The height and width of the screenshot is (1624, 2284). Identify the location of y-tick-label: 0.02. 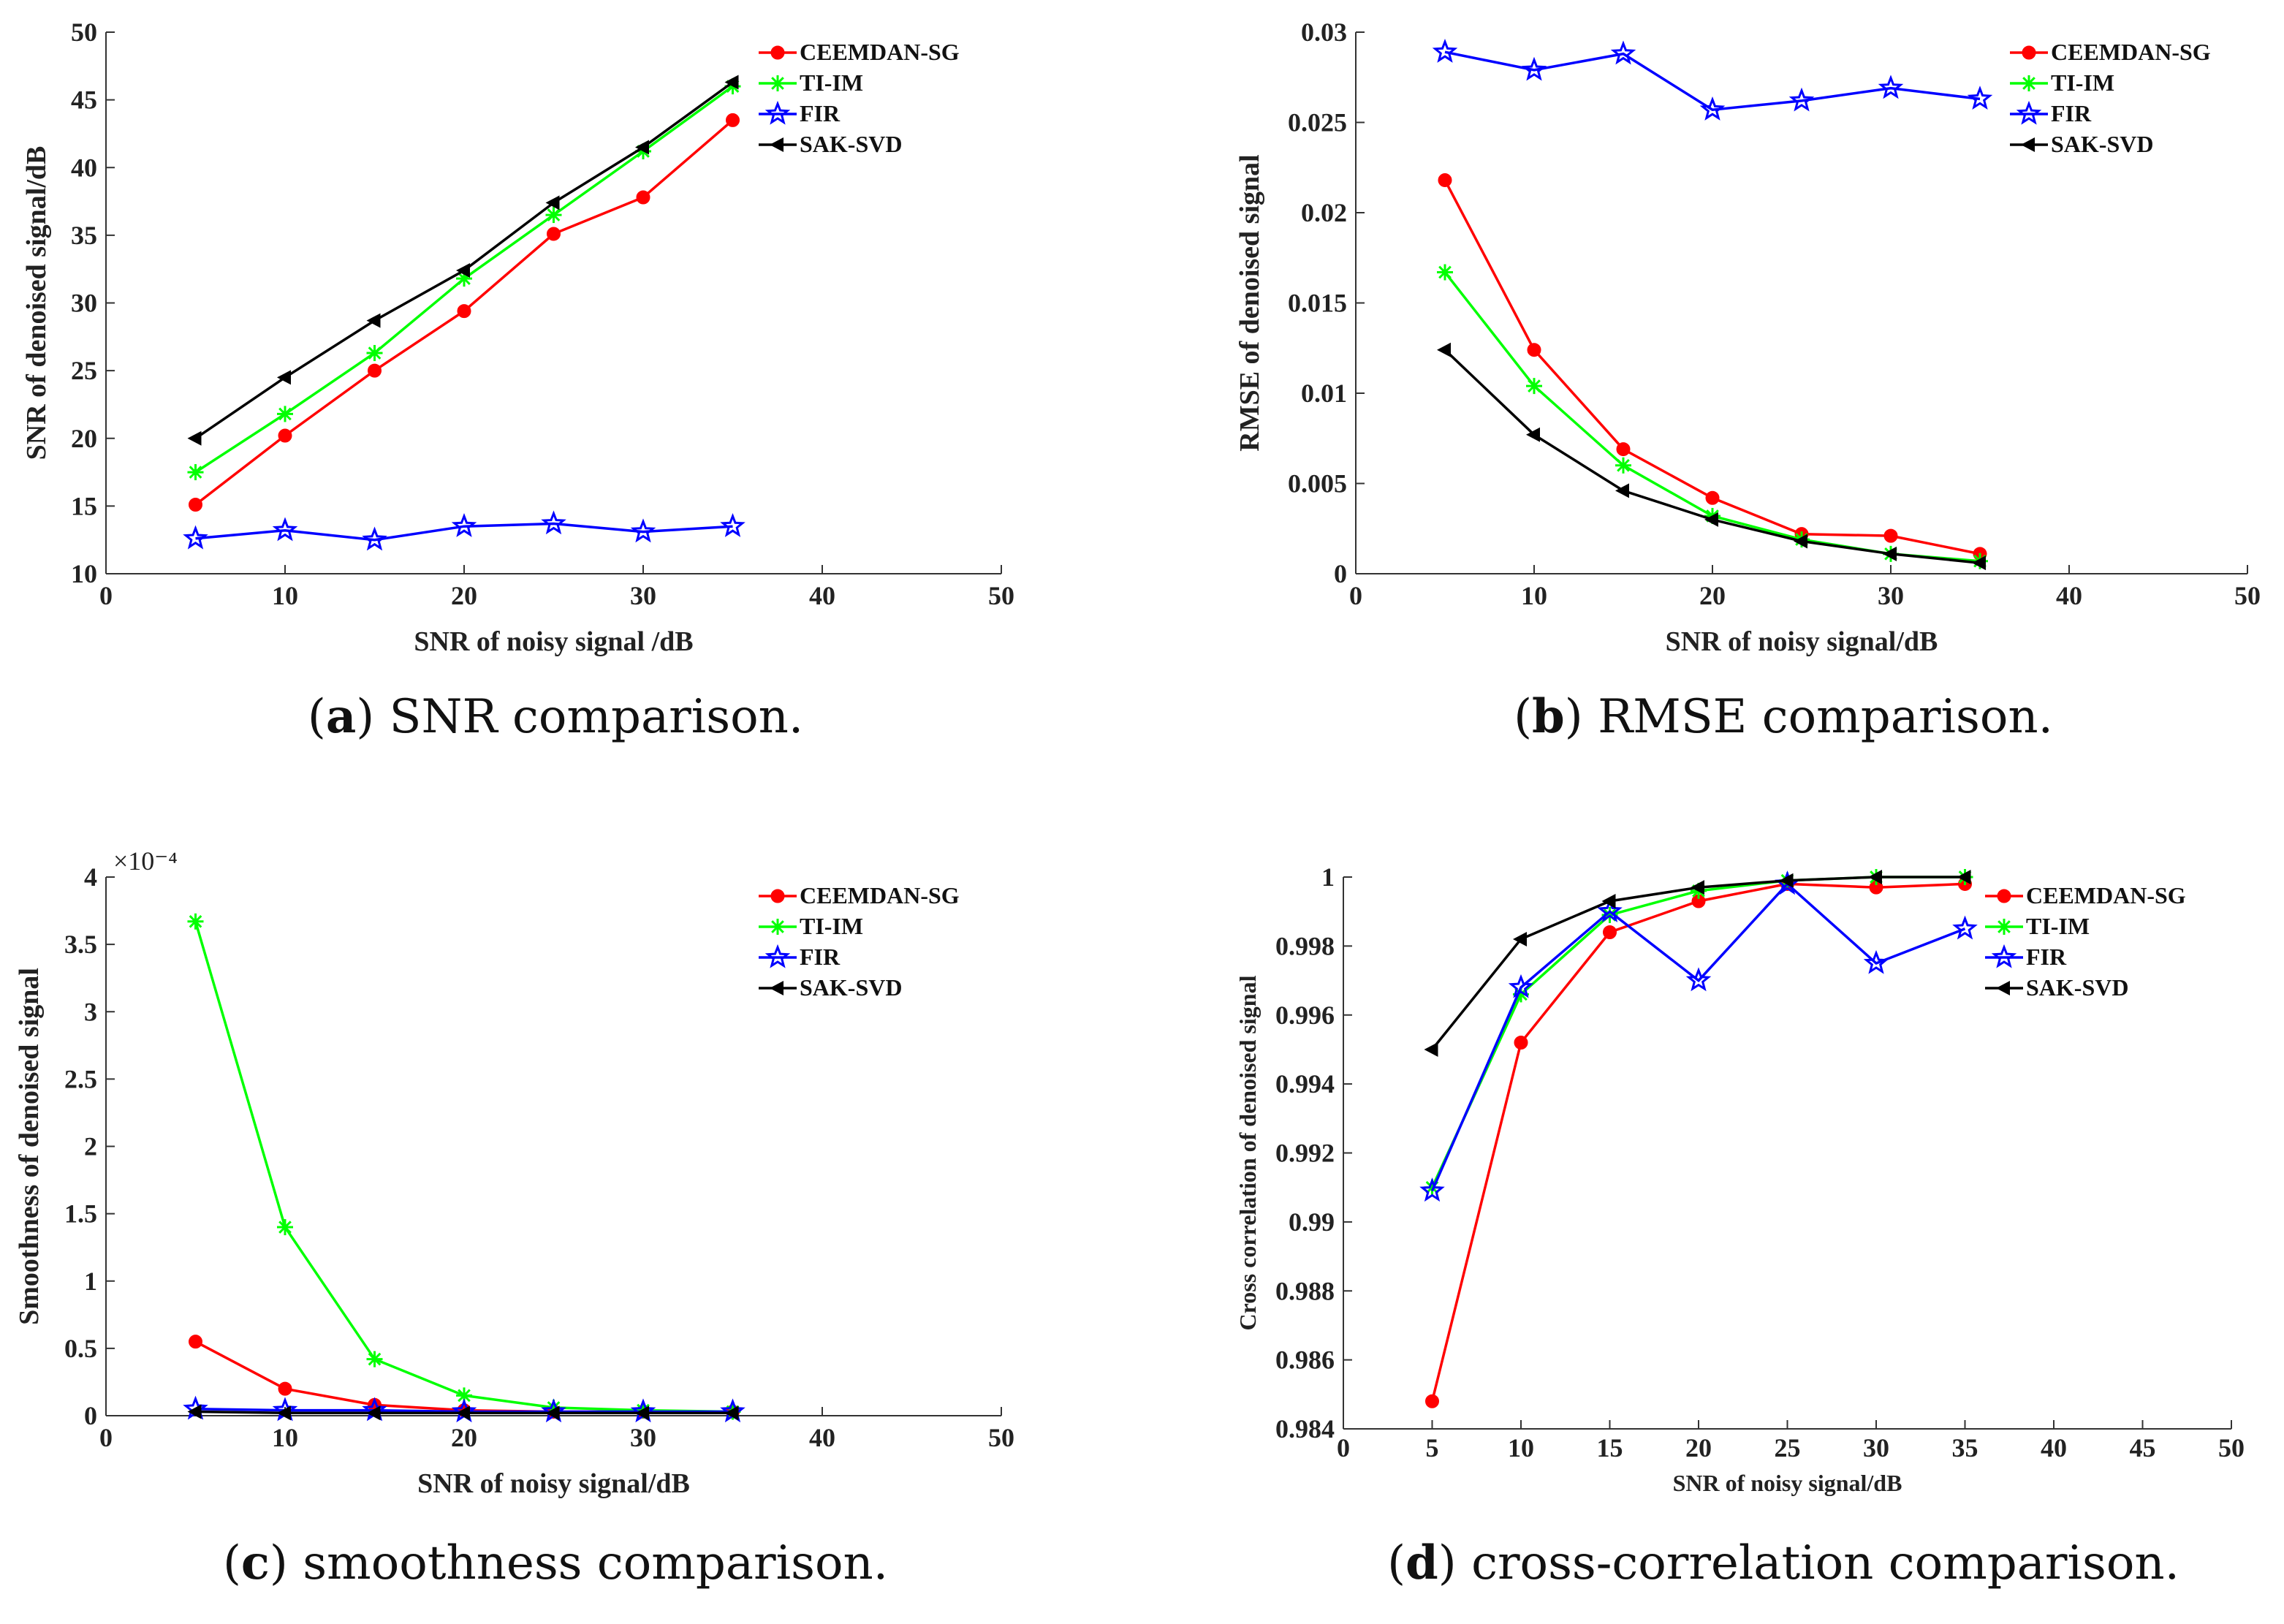
(1324, 212).